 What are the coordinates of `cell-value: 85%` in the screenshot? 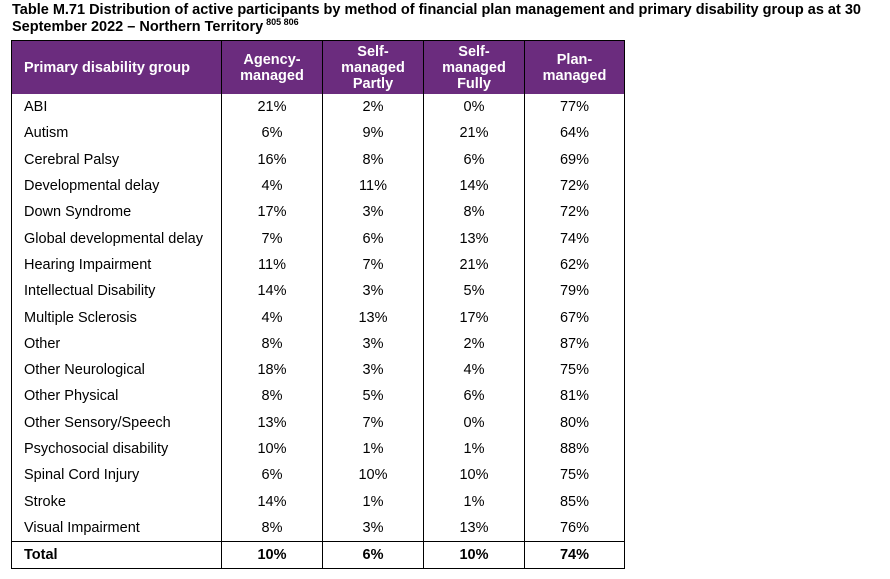 It's located at (574, 501).